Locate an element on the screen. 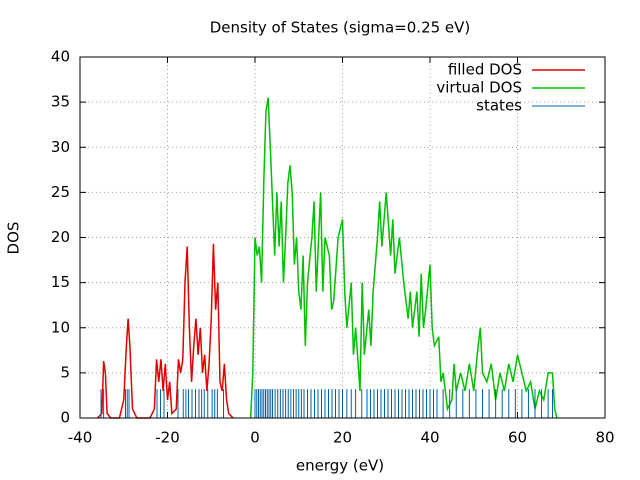 The width and height of the screenshot is (640, 480). y-tick-label: 35 is located at coordinates (60, 102).